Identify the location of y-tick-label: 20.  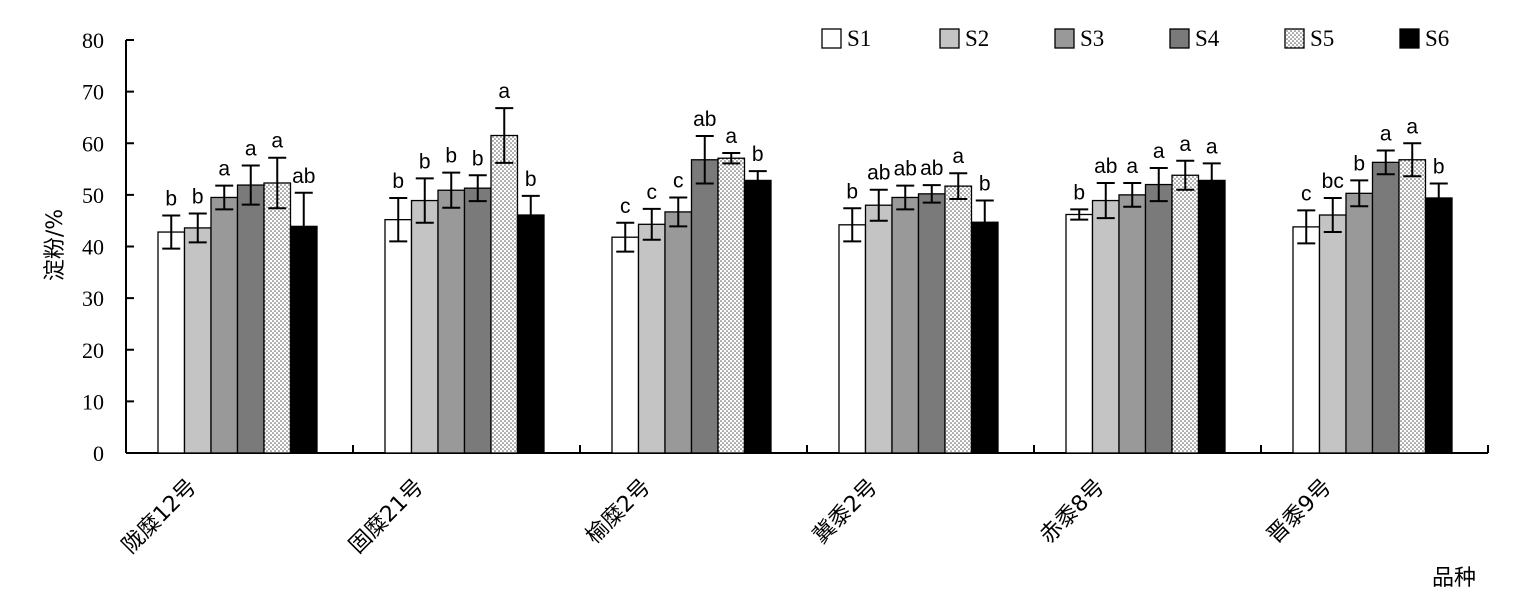
(93, 350).